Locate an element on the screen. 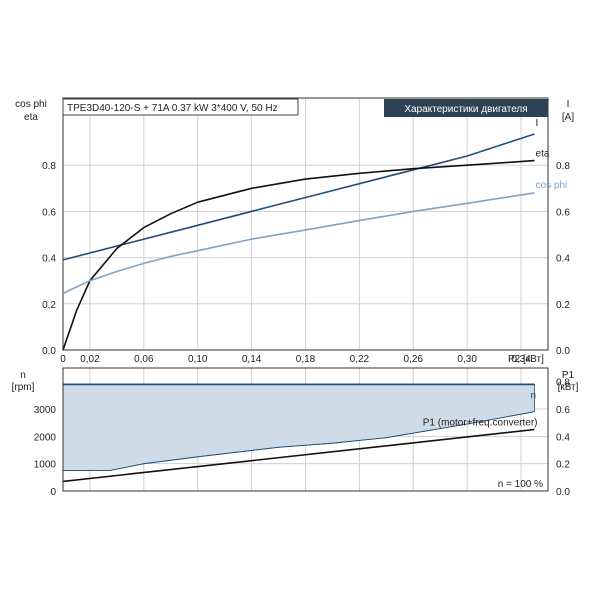 Image resolution: width=600 pixels, height=600 pixels. bottom-y2-tick-label: 0.2 is located at coordinates (563, 465).